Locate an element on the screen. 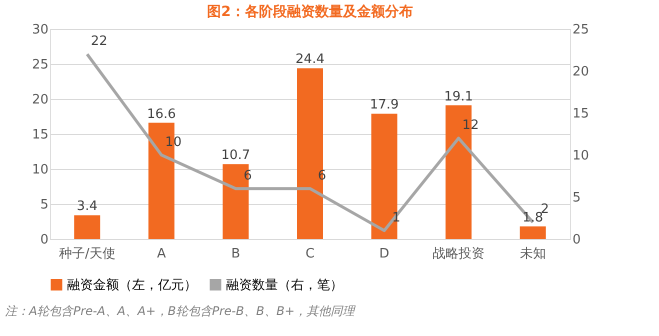 This screenshot has height=336, width=659. y2-tick-label: 20 is located at coordinates (581, 72).